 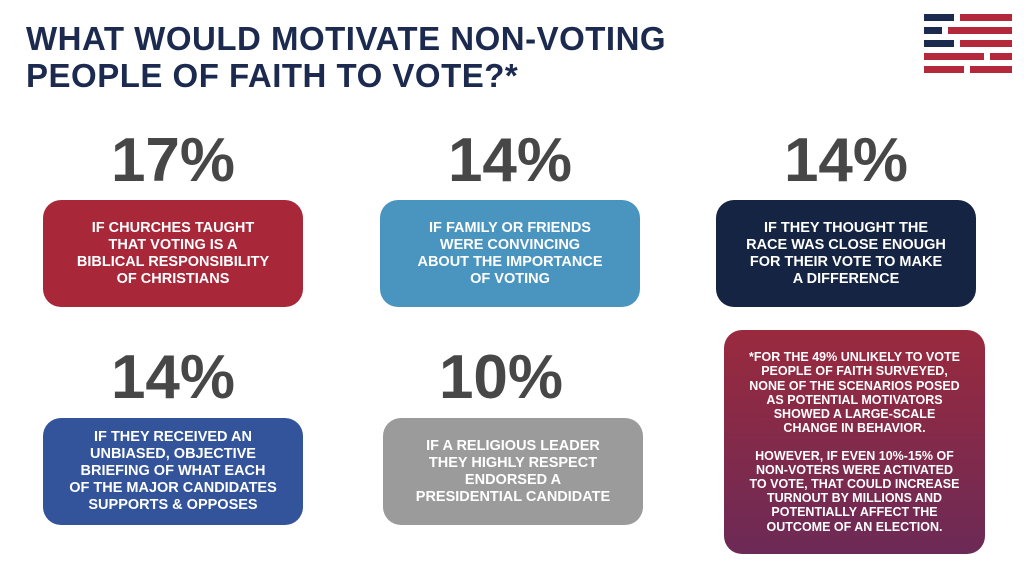 I want to click on card-line: ENDORSED A, so click(x=513, y=479).